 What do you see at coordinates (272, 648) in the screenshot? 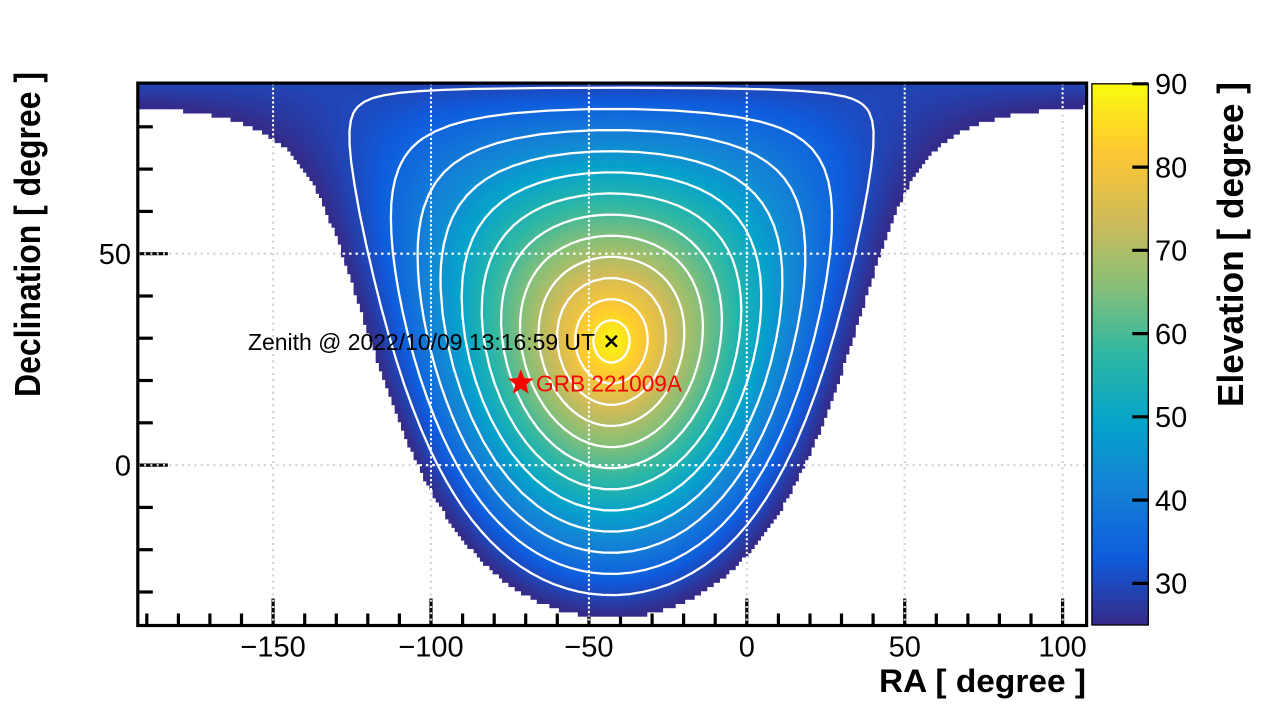
I see `svg-text: −150` at bounding box center [272, 648].